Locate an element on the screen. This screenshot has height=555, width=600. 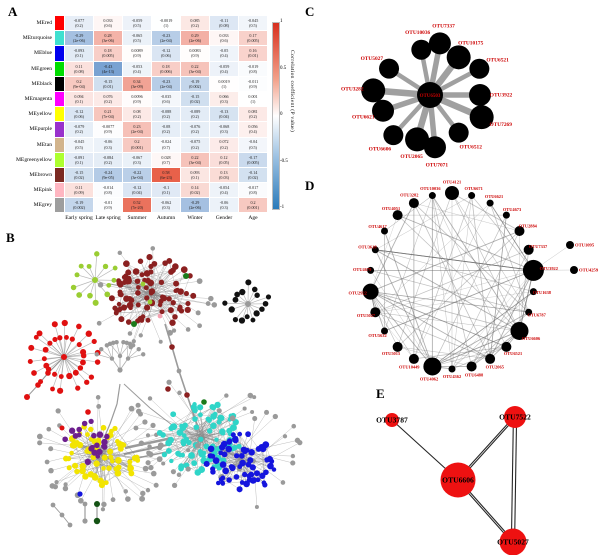
otu-label: OTU2065 is located at coordinates (411, 157).